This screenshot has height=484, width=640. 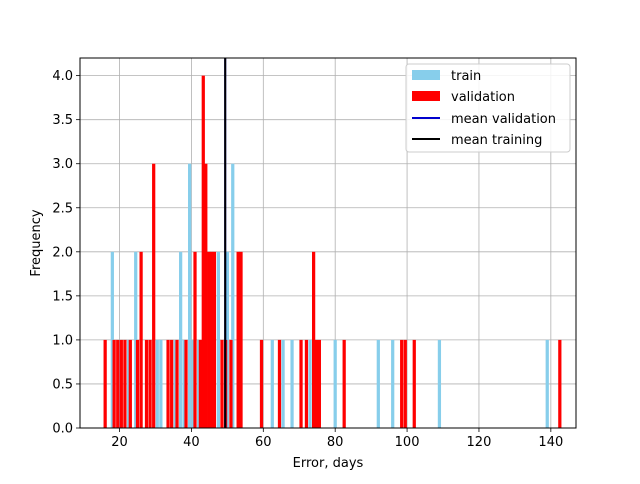 I want to click on legend-swatch-train, so click(x=426, y=75).